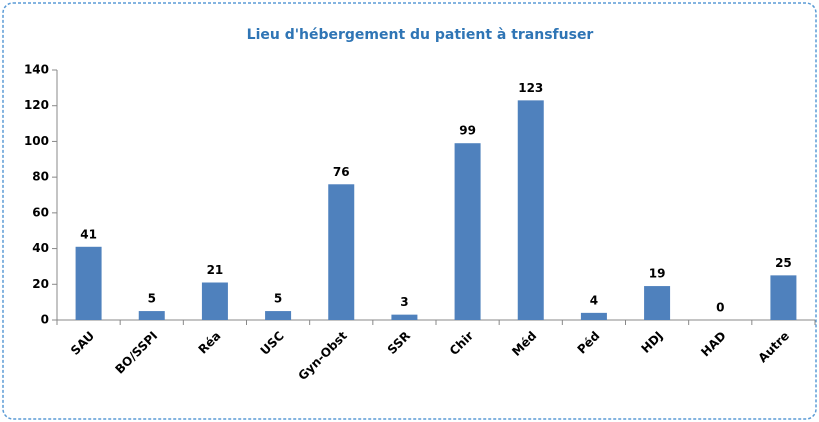  Describe the element at coordinates (40, 248) in the screenshot. I see `y-tick-label: 40` at that location.